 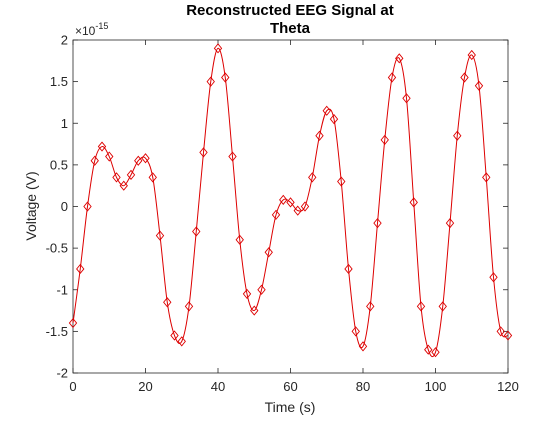 What do you see at coordinates (31, 205) in the screenshot?
I see `y-axis-label: Voltage (V)` at bounding box center [31, 205].